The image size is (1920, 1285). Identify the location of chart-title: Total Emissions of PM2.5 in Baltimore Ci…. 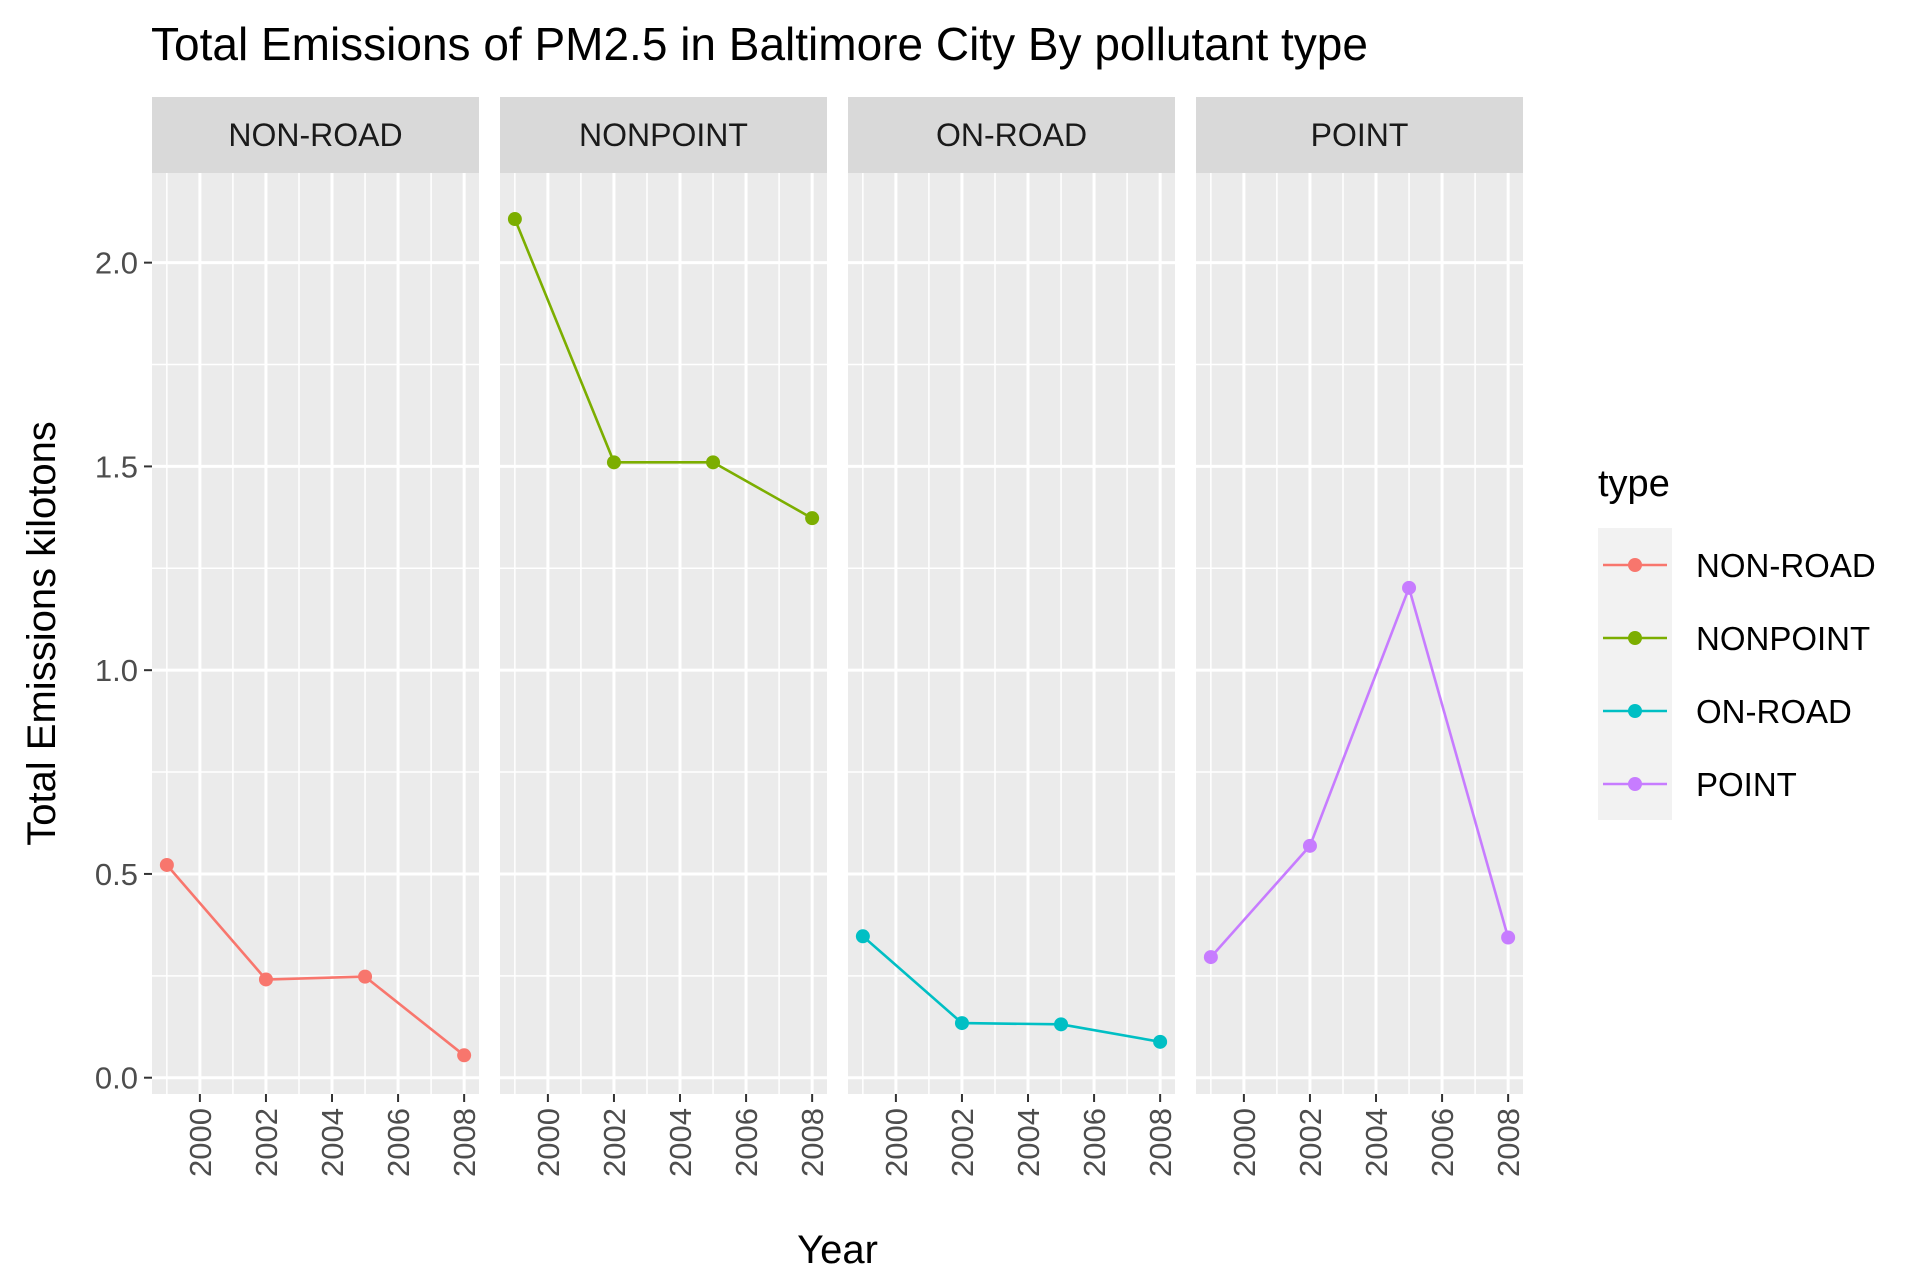
(759, 44).